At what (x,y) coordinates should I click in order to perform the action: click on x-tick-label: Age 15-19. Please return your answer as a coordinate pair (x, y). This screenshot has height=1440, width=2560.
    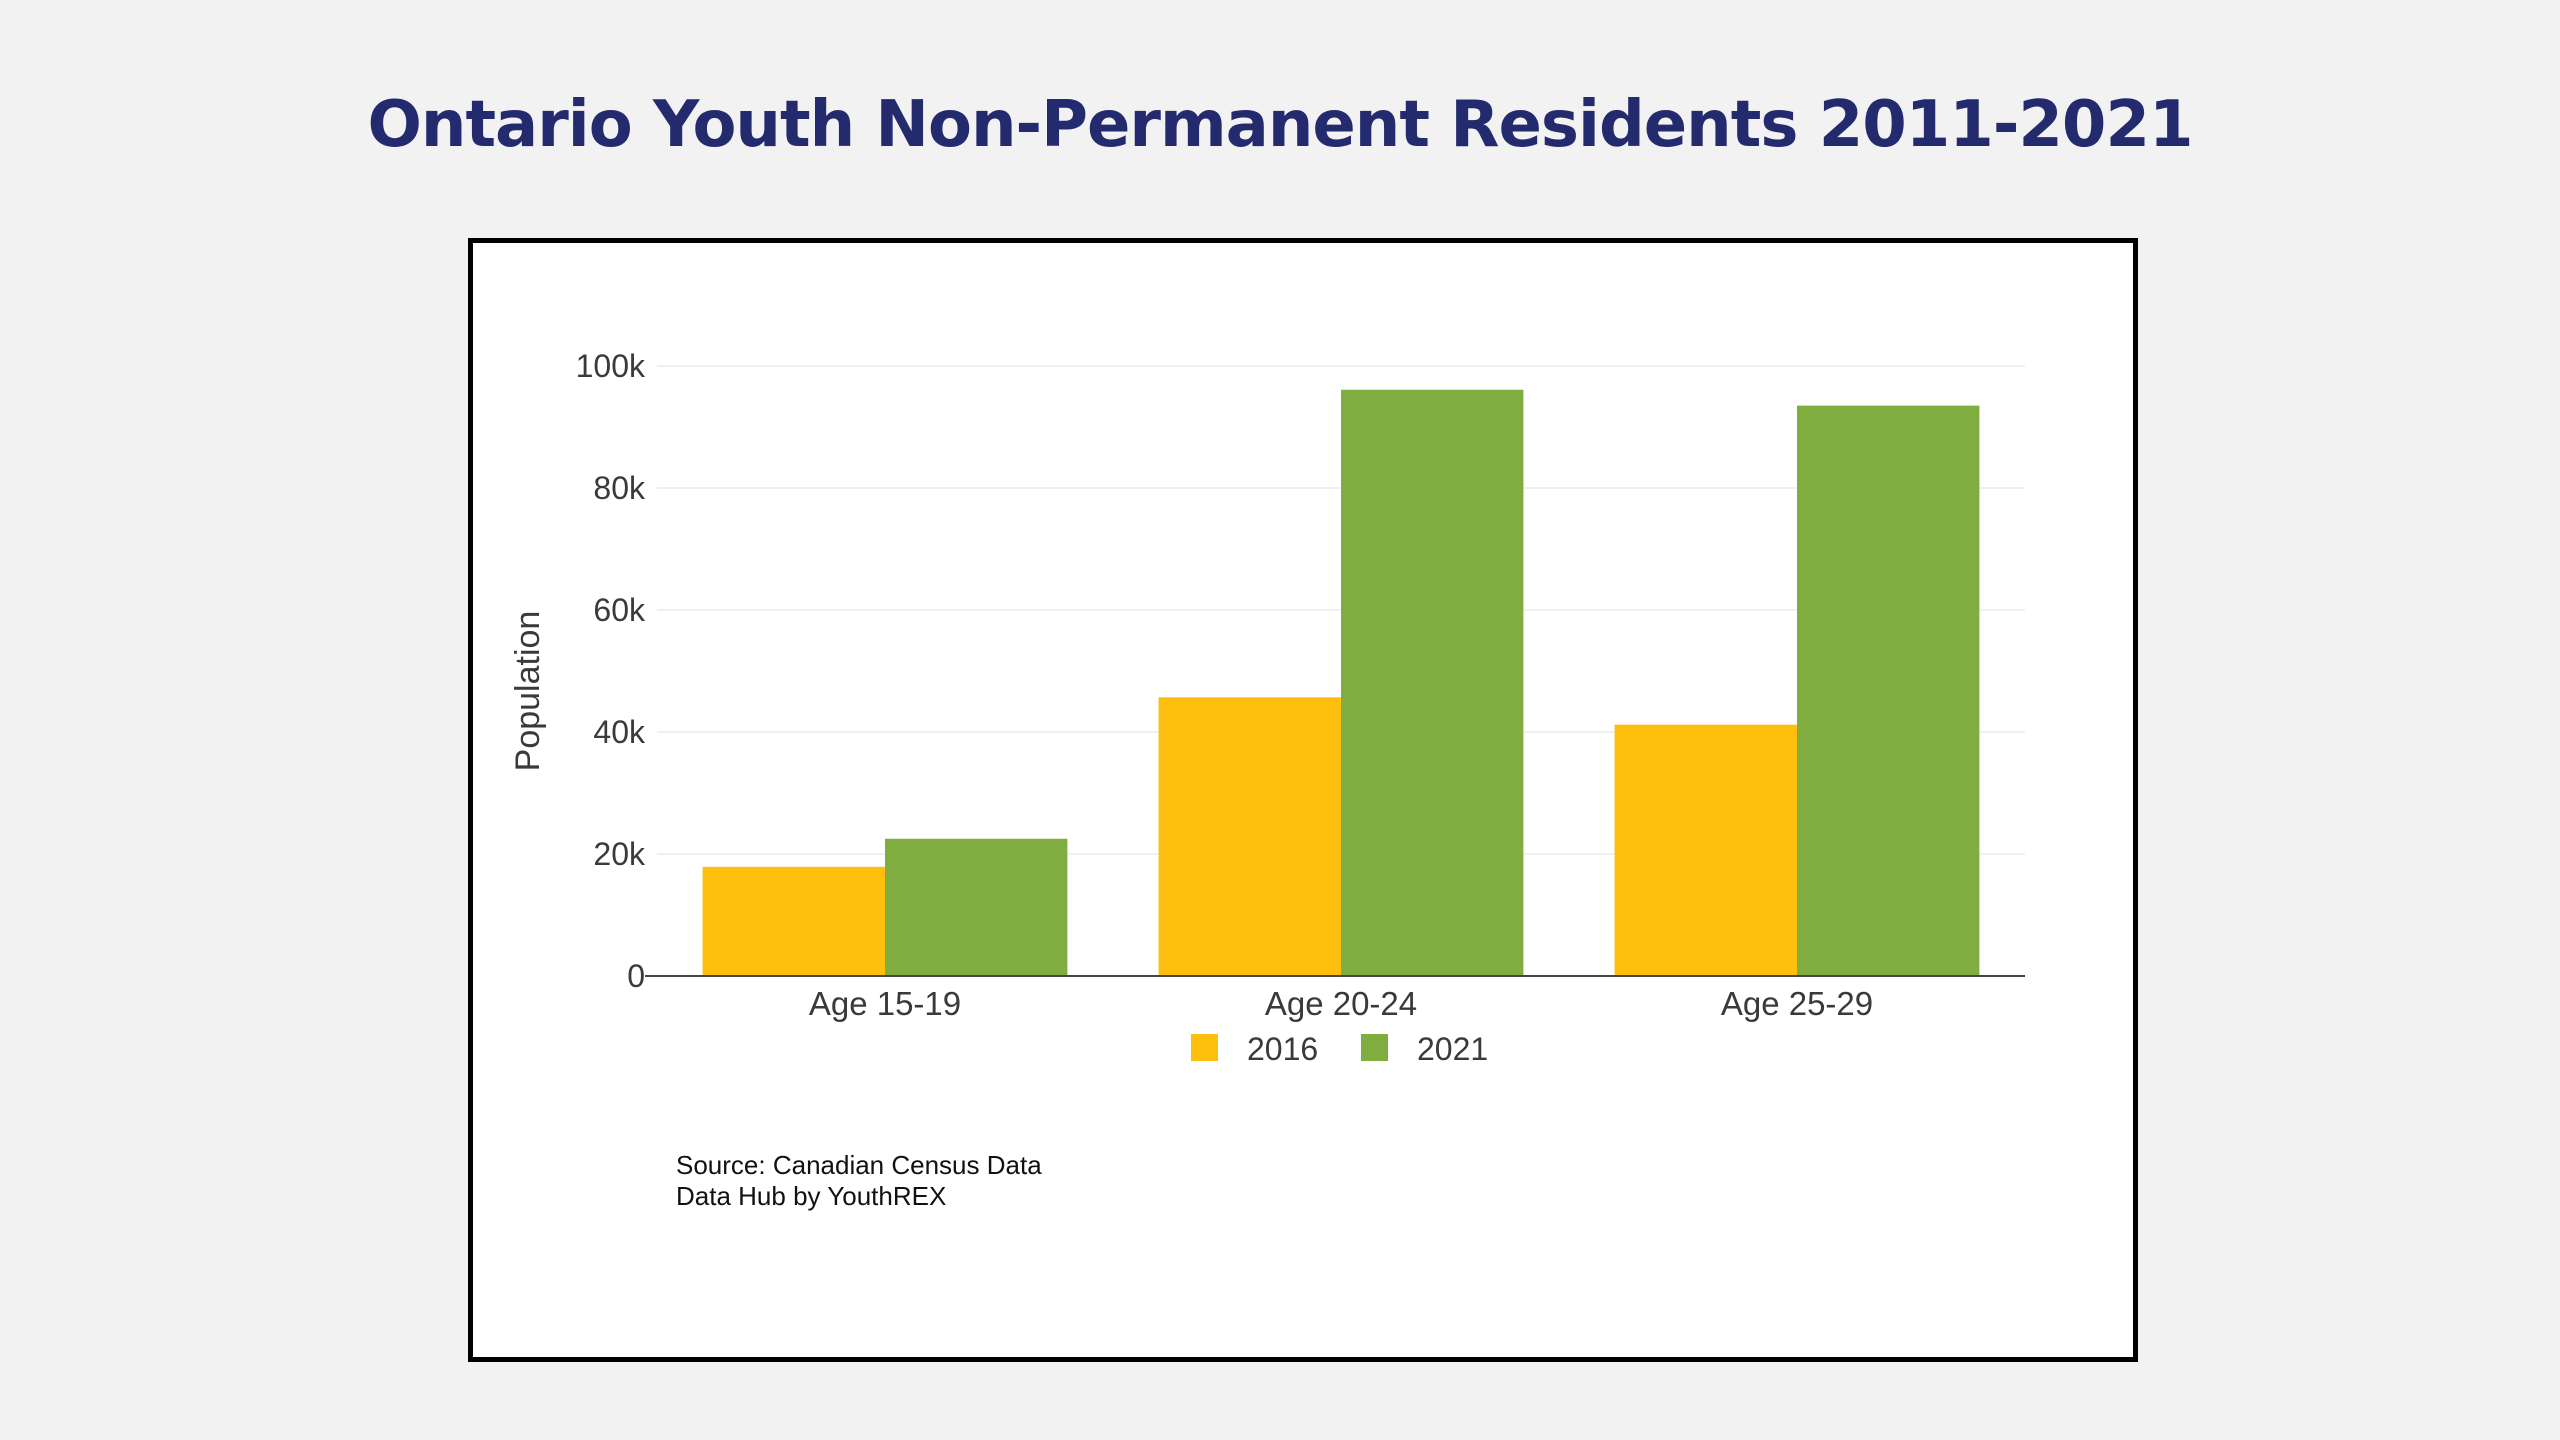
    Looking at the image, I should click on (885, 1003).